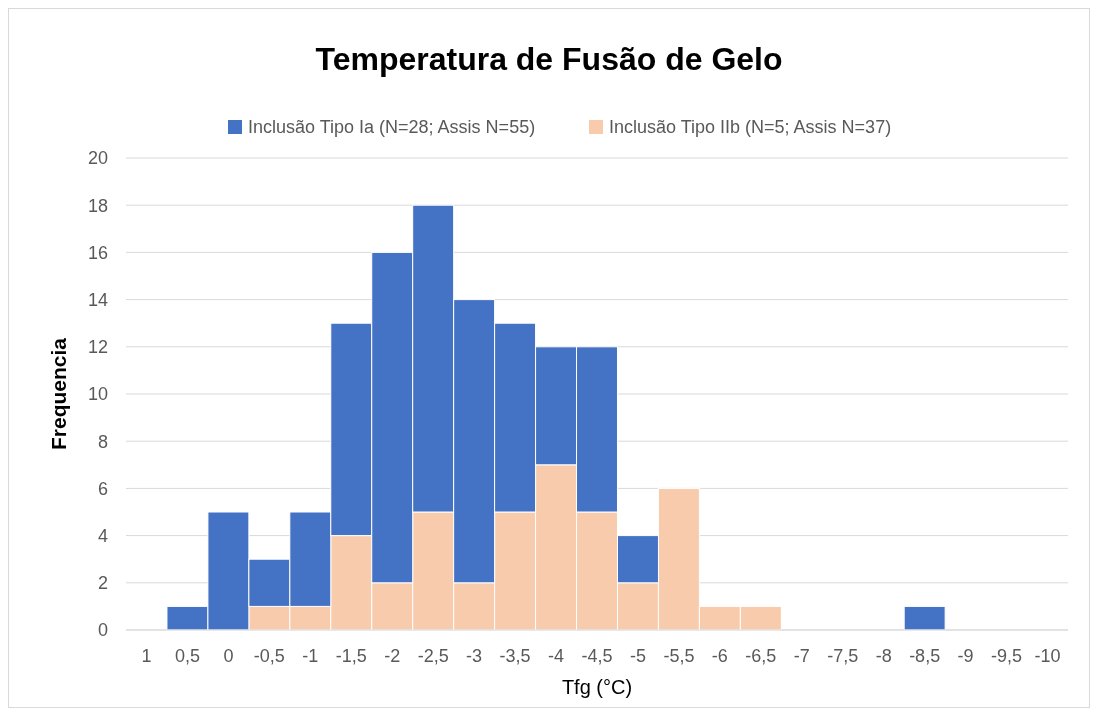 This screenshot has height=720, width=1098. What do you see at coordinates (102, 535) in the screenshot?
I see `y-tick-label: 4` at bounding box center [102, 535].